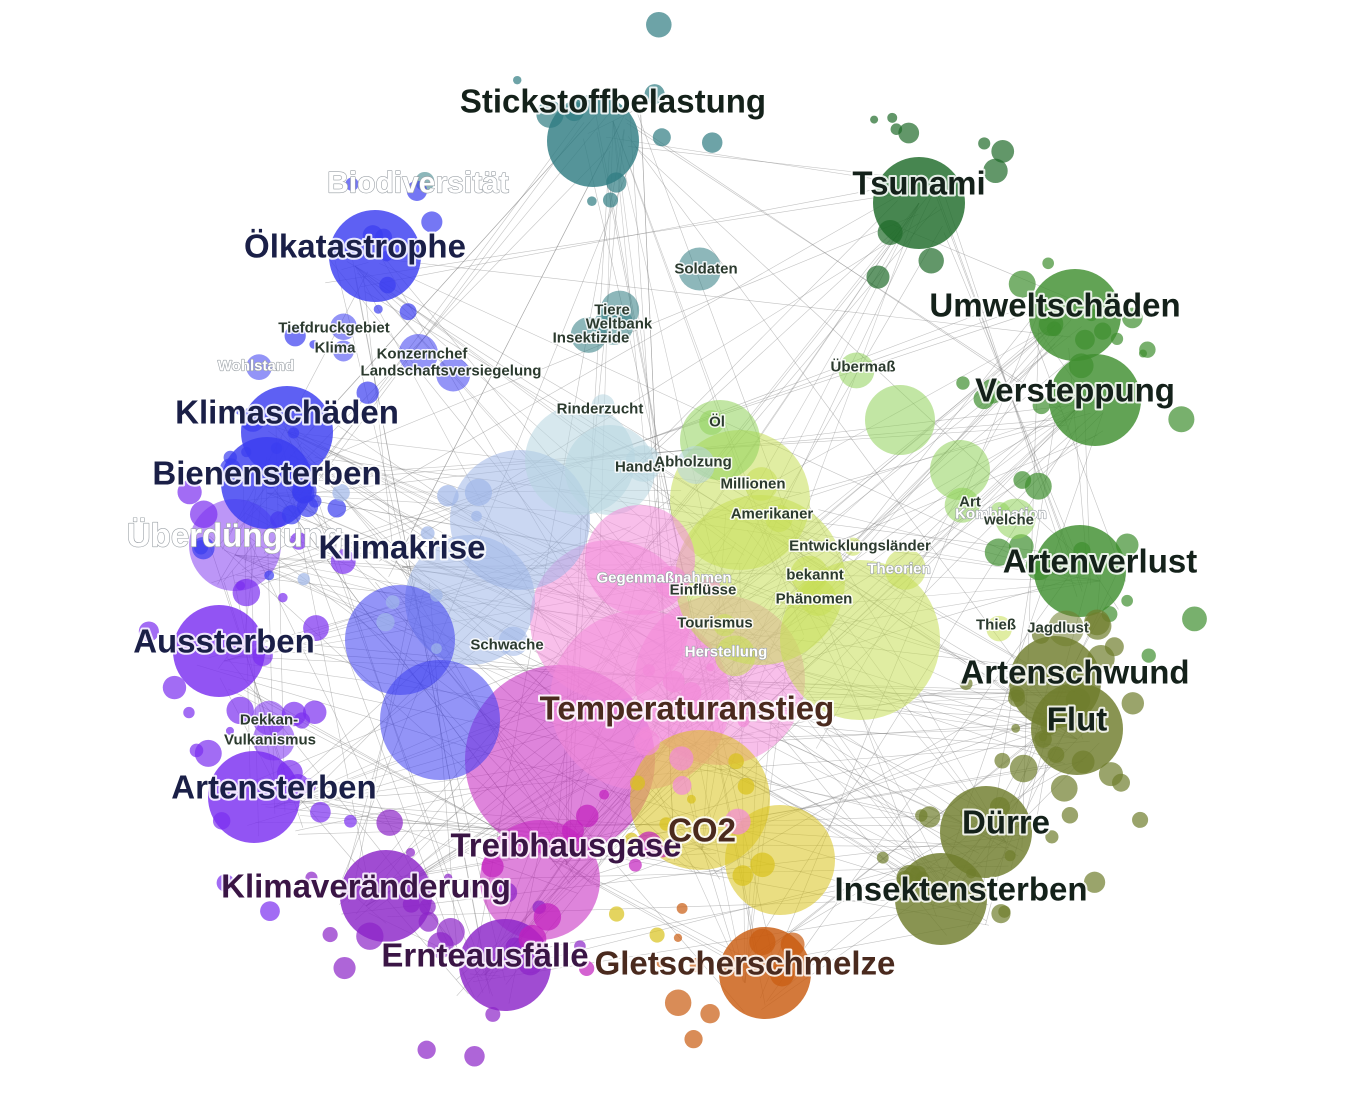 Image resolution: width=1363 pixels, height=1109 pixels. Describe the element at coordinates (745, 963) in the screenshot. I see `node-label-gletscherschmelze: Gletscherschmelze` at that location.